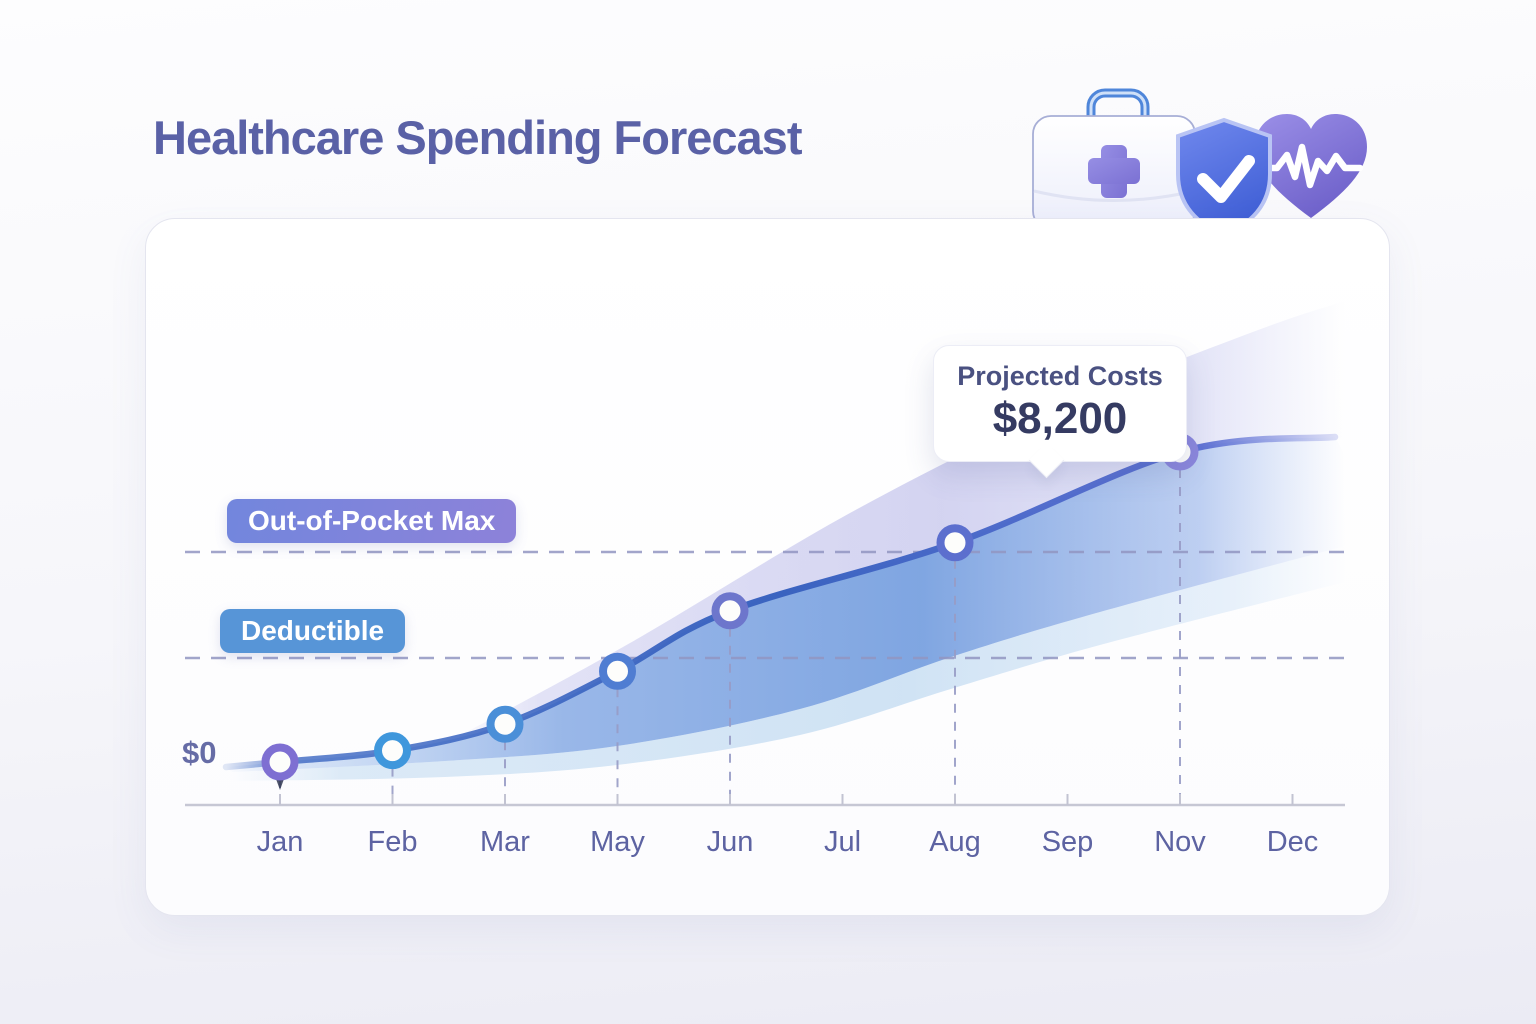  Describe the element at coordinates (505, 842) in the screenshot. I see `x-tick-label-mar: Mar` at that location.